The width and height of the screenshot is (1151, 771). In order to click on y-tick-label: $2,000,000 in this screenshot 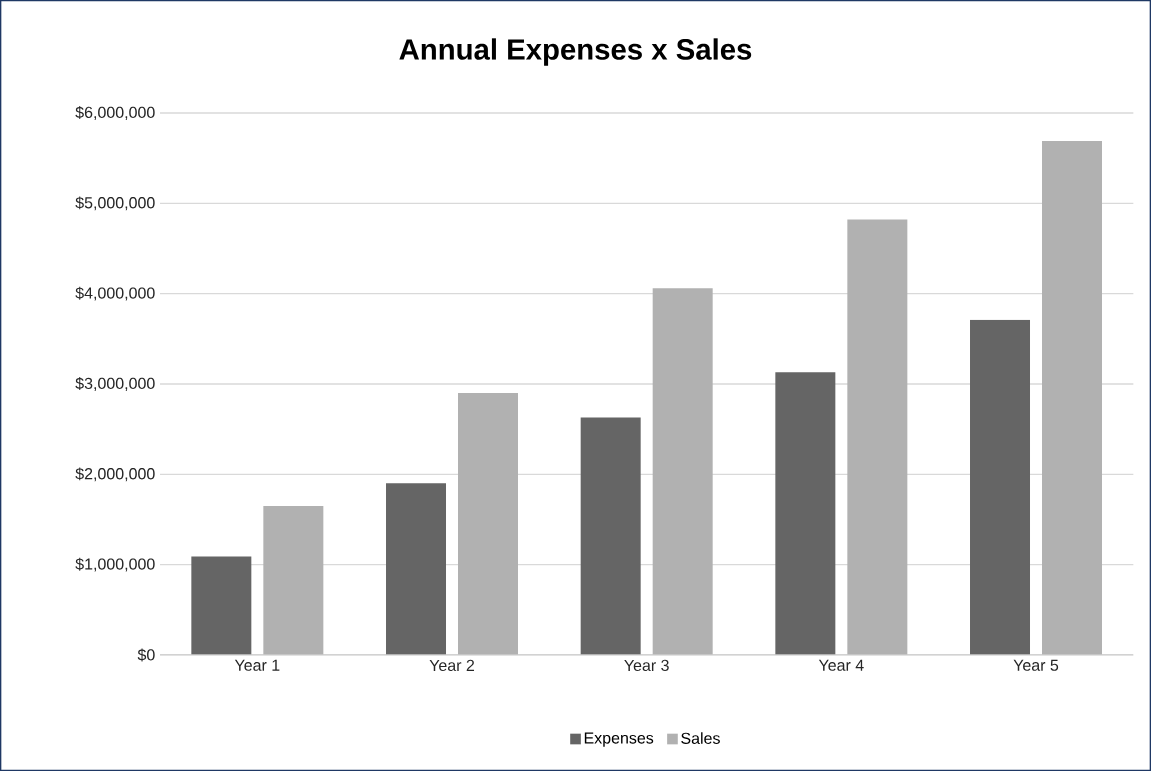, I will do `click(115, 474)`.